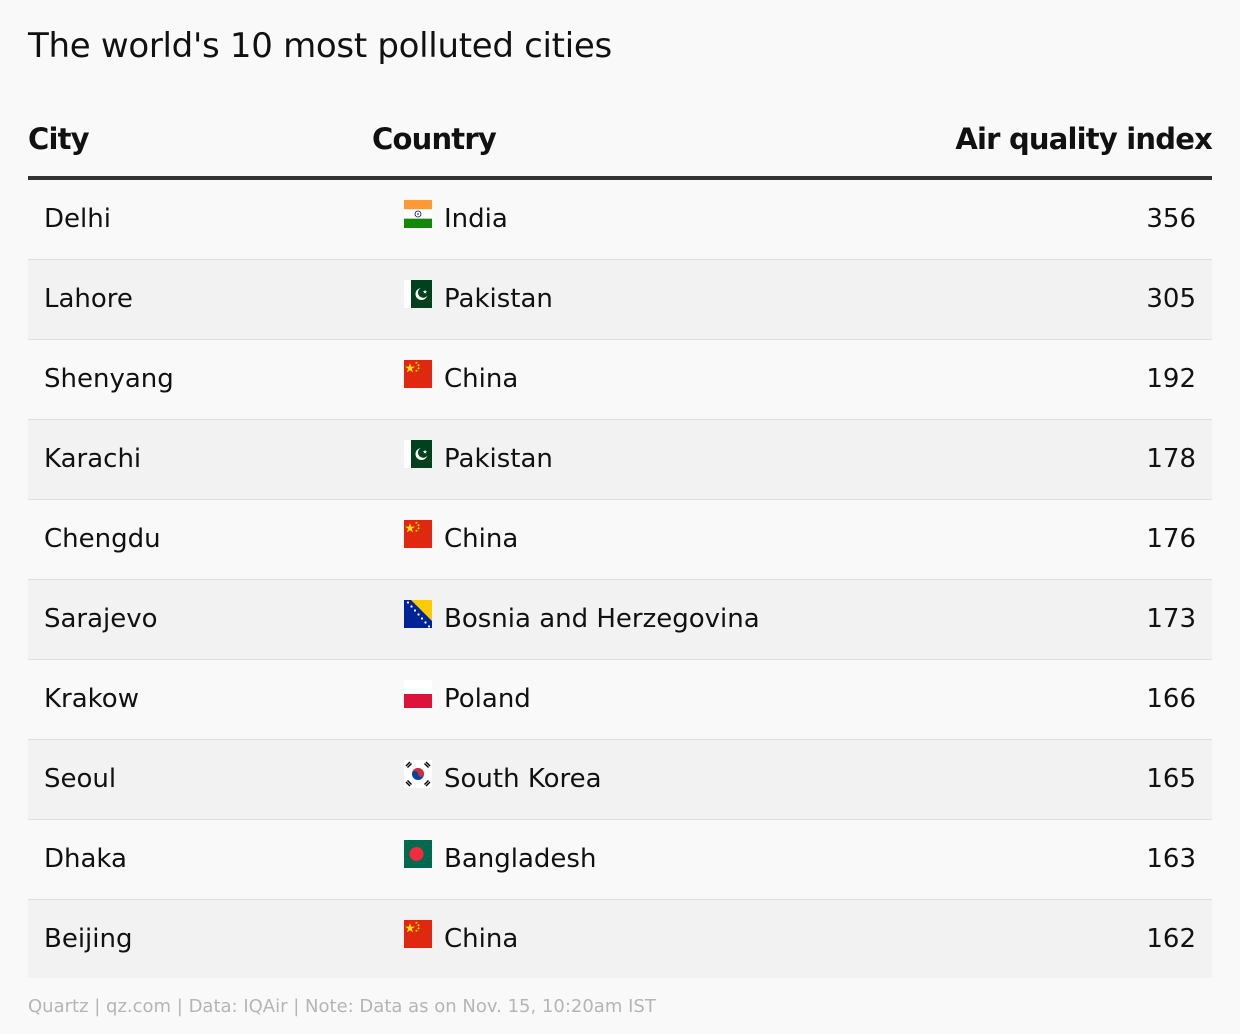  What do you see at coordinates (620, 939) in the screenshot?
I see `table-row: Beijing China 162` at bounding box center [620, 939].